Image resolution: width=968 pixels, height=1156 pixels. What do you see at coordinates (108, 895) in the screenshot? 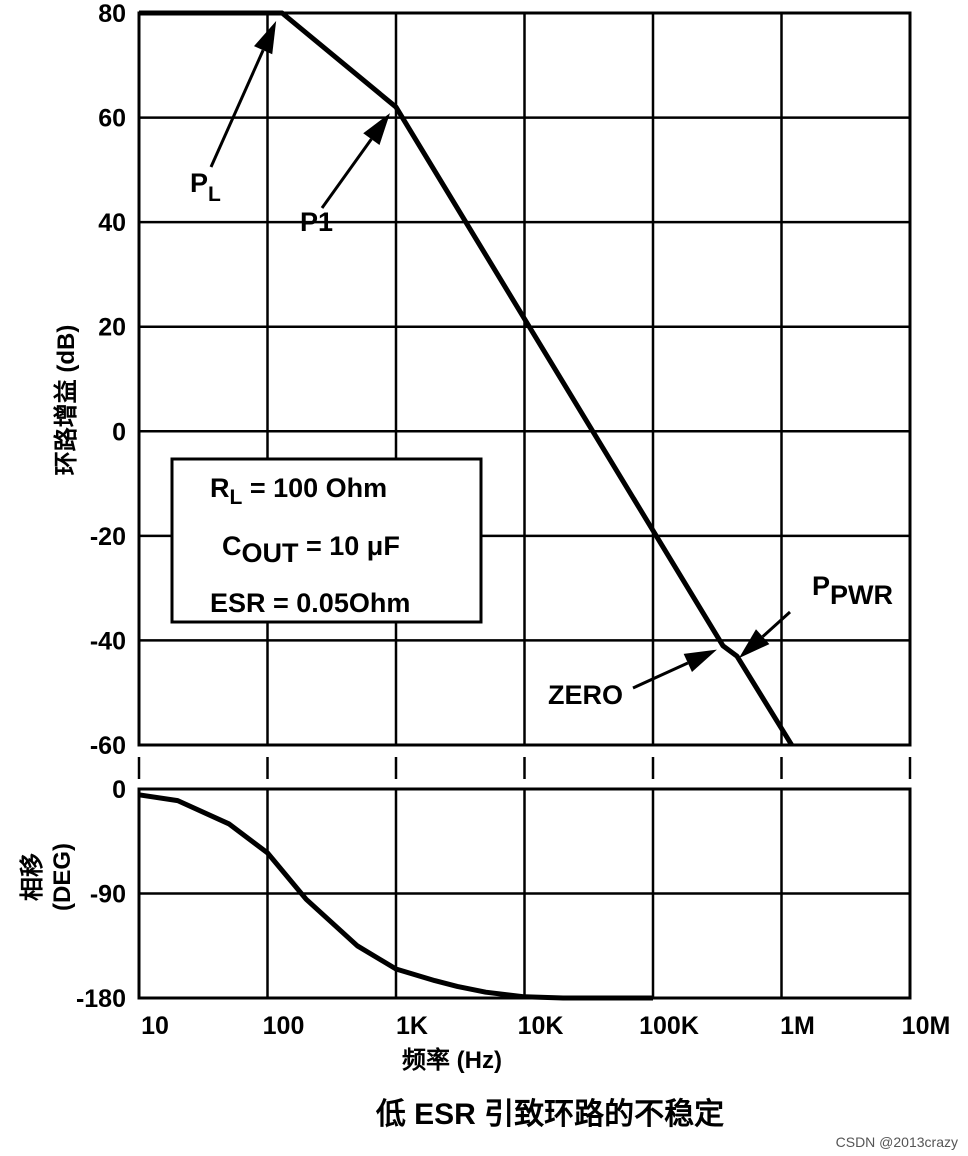
I see `phase-y-tick-label: -90` at bounding box center [108, 895].